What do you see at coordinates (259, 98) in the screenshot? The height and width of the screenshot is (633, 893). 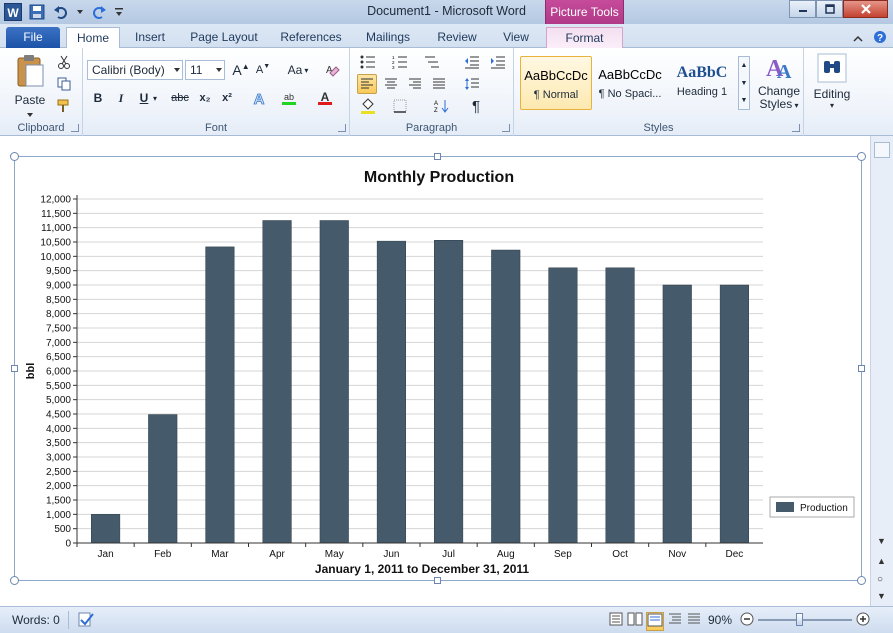 I see `text-effects-icon: A` at bounding box center [259, 98].